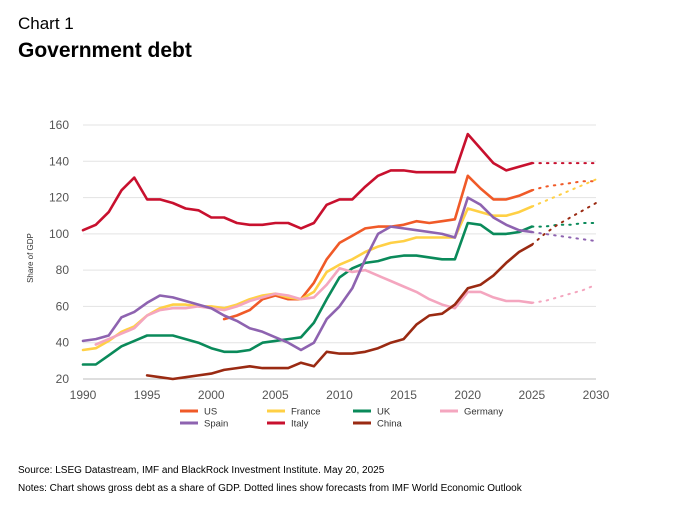  I want to click on forecast-line-germany, so click(563, 293).